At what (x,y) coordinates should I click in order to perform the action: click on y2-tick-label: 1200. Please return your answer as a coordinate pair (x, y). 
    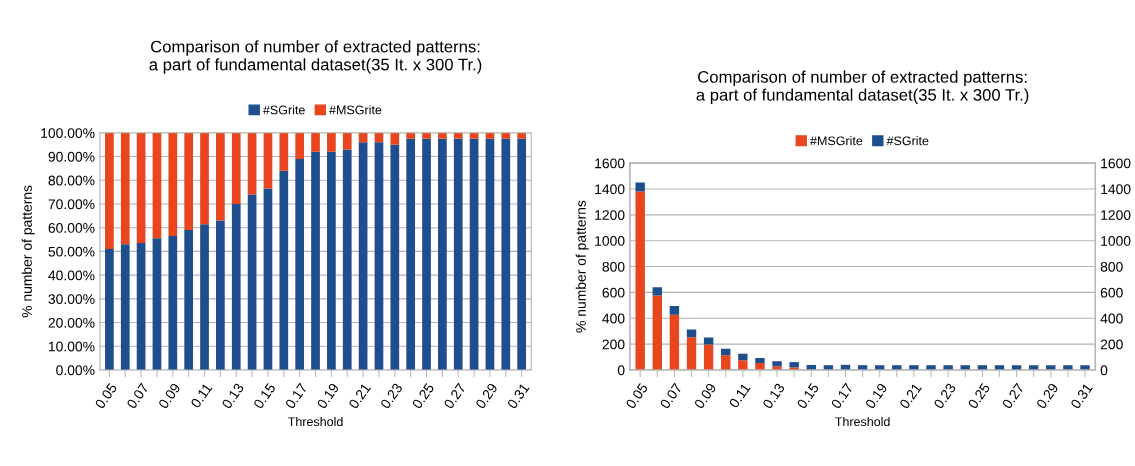
    Looking at the image, I should click on (1116, 215).